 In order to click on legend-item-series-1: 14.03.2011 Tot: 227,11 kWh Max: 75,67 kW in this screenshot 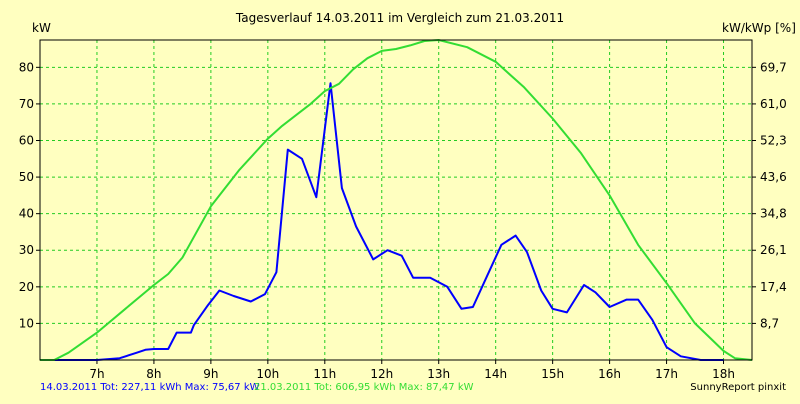, I will do `click(150, 387)`.